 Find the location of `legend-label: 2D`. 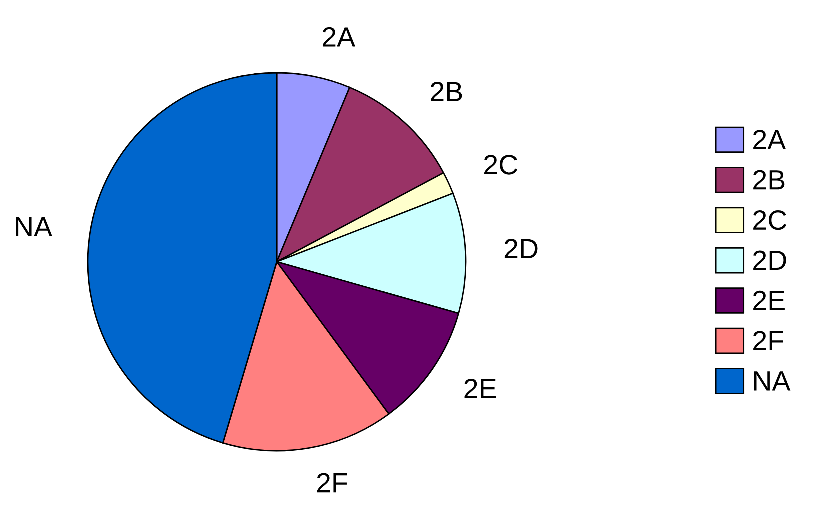

legend-label: 2D is located at coordinates (770, 260).